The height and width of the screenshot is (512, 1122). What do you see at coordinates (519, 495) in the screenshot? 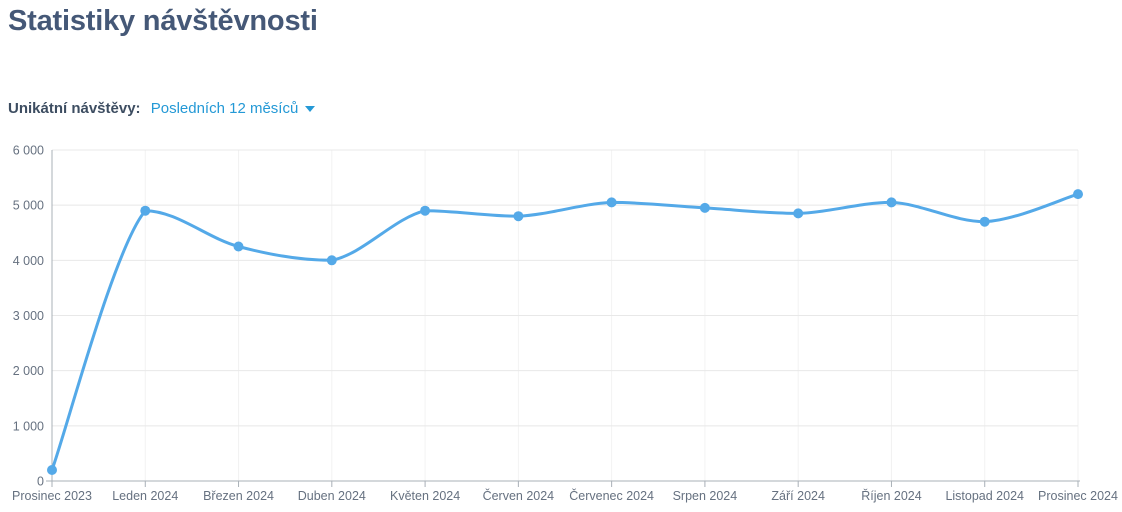
I see `x-axis-tick-label: Červen 2024` at bounding box center [519, 495].